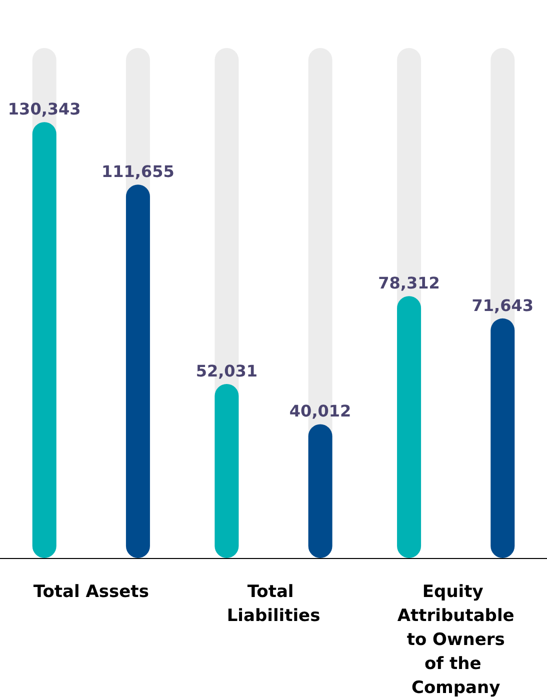 The height and width of the screenshot is (700, 547). Describe the element at coordinates (409, 283) in the screenshot. I see `data-label: 78,312` at that location.